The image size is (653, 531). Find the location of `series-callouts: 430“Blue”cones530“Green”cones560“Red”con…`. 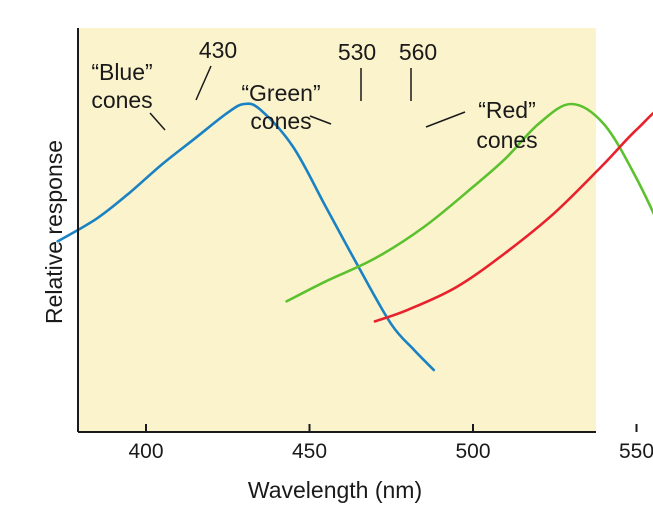

series-callouts: 430“Blue”cones530“Green”cones560“Red”con… is located at coordinates (314, 95).